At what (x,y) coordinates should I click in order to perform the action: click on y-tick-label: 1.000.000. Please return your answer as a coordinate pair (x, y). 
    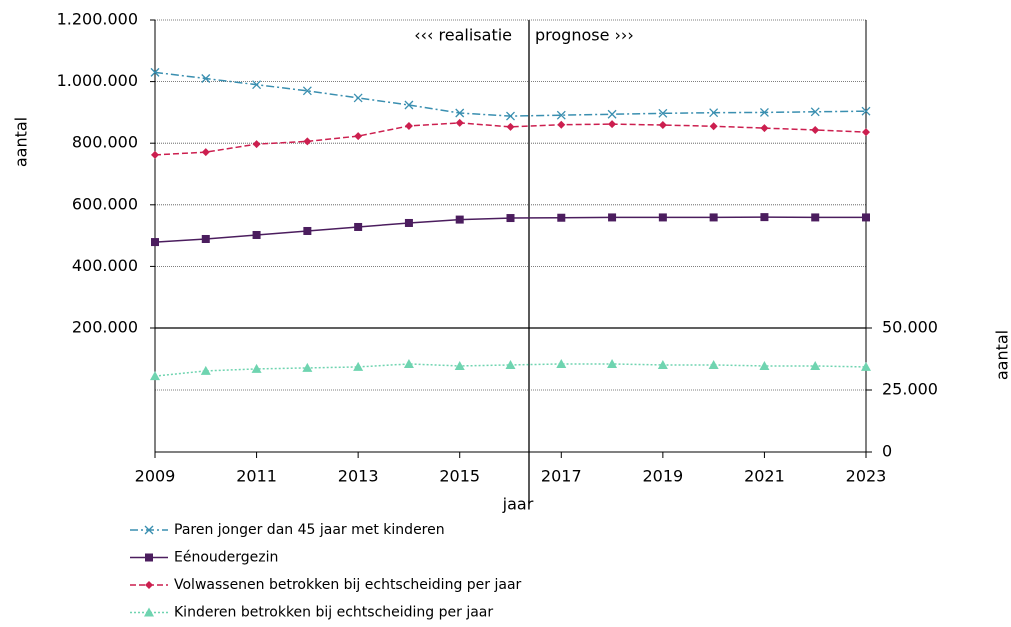
    Looking at the image, I should click on (97, 80).